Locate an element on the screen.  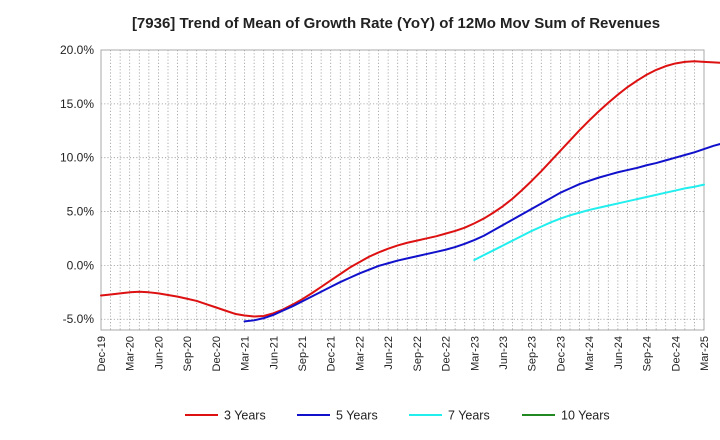
x-tick-label: Mar-22 is located at coordinates (360, 353).